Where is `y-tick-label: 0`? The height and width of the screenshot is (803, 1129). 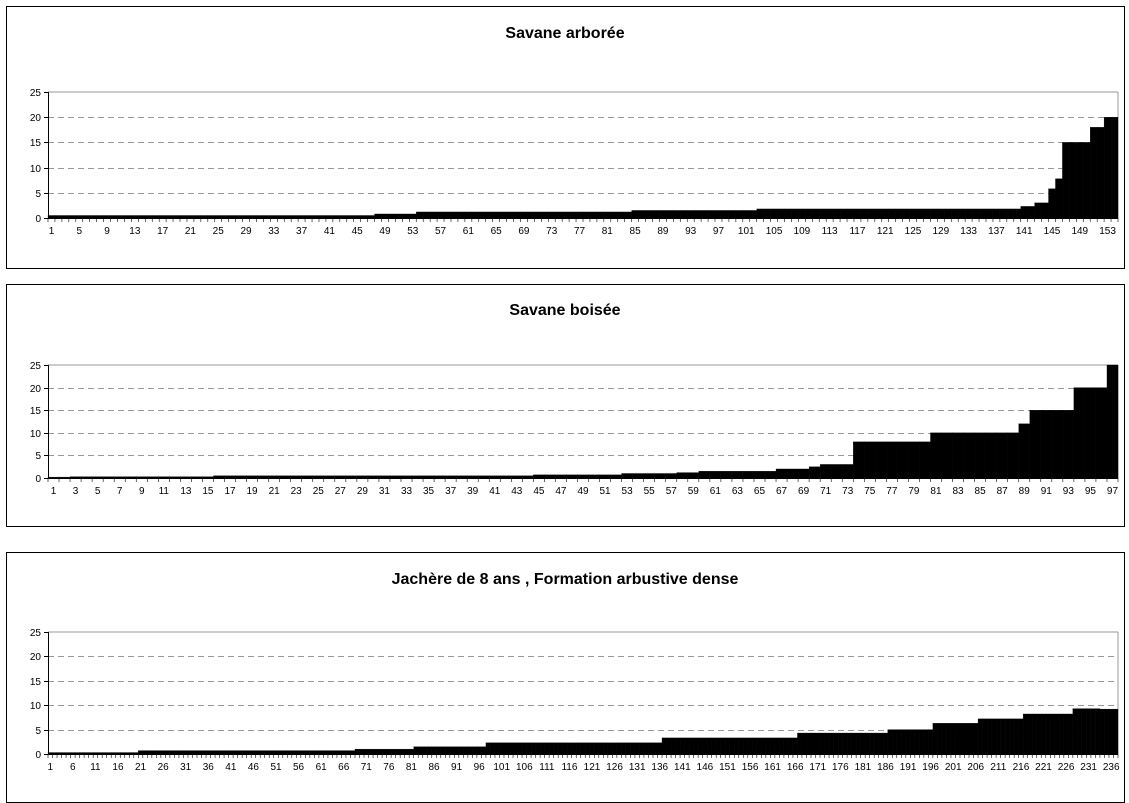 y-tick-label: 0 is located at coordinates (38, 755).